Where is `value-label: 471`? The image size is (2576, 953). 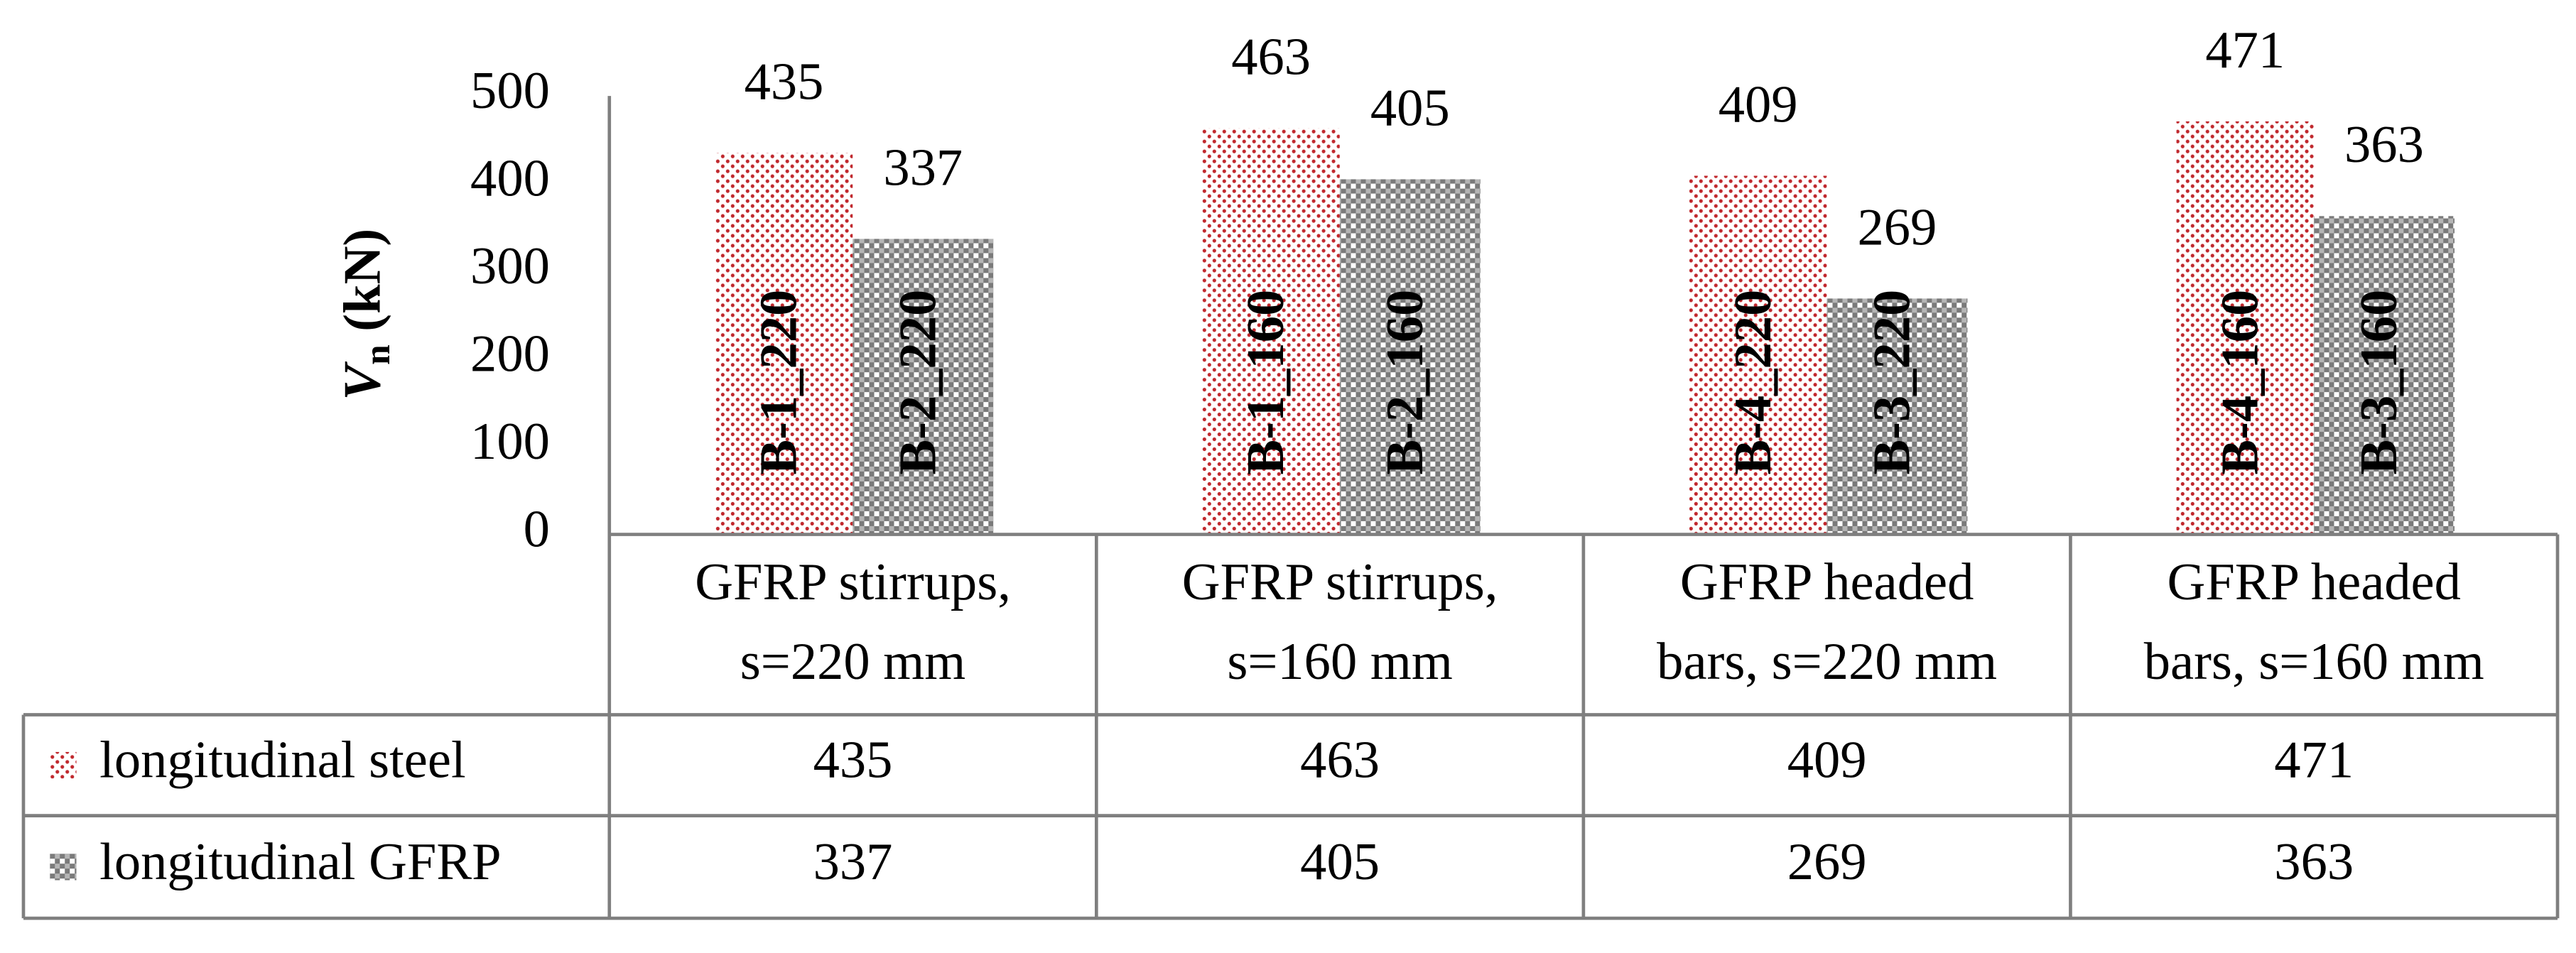 value-label: 471 is located at coordinates (2245, 50).